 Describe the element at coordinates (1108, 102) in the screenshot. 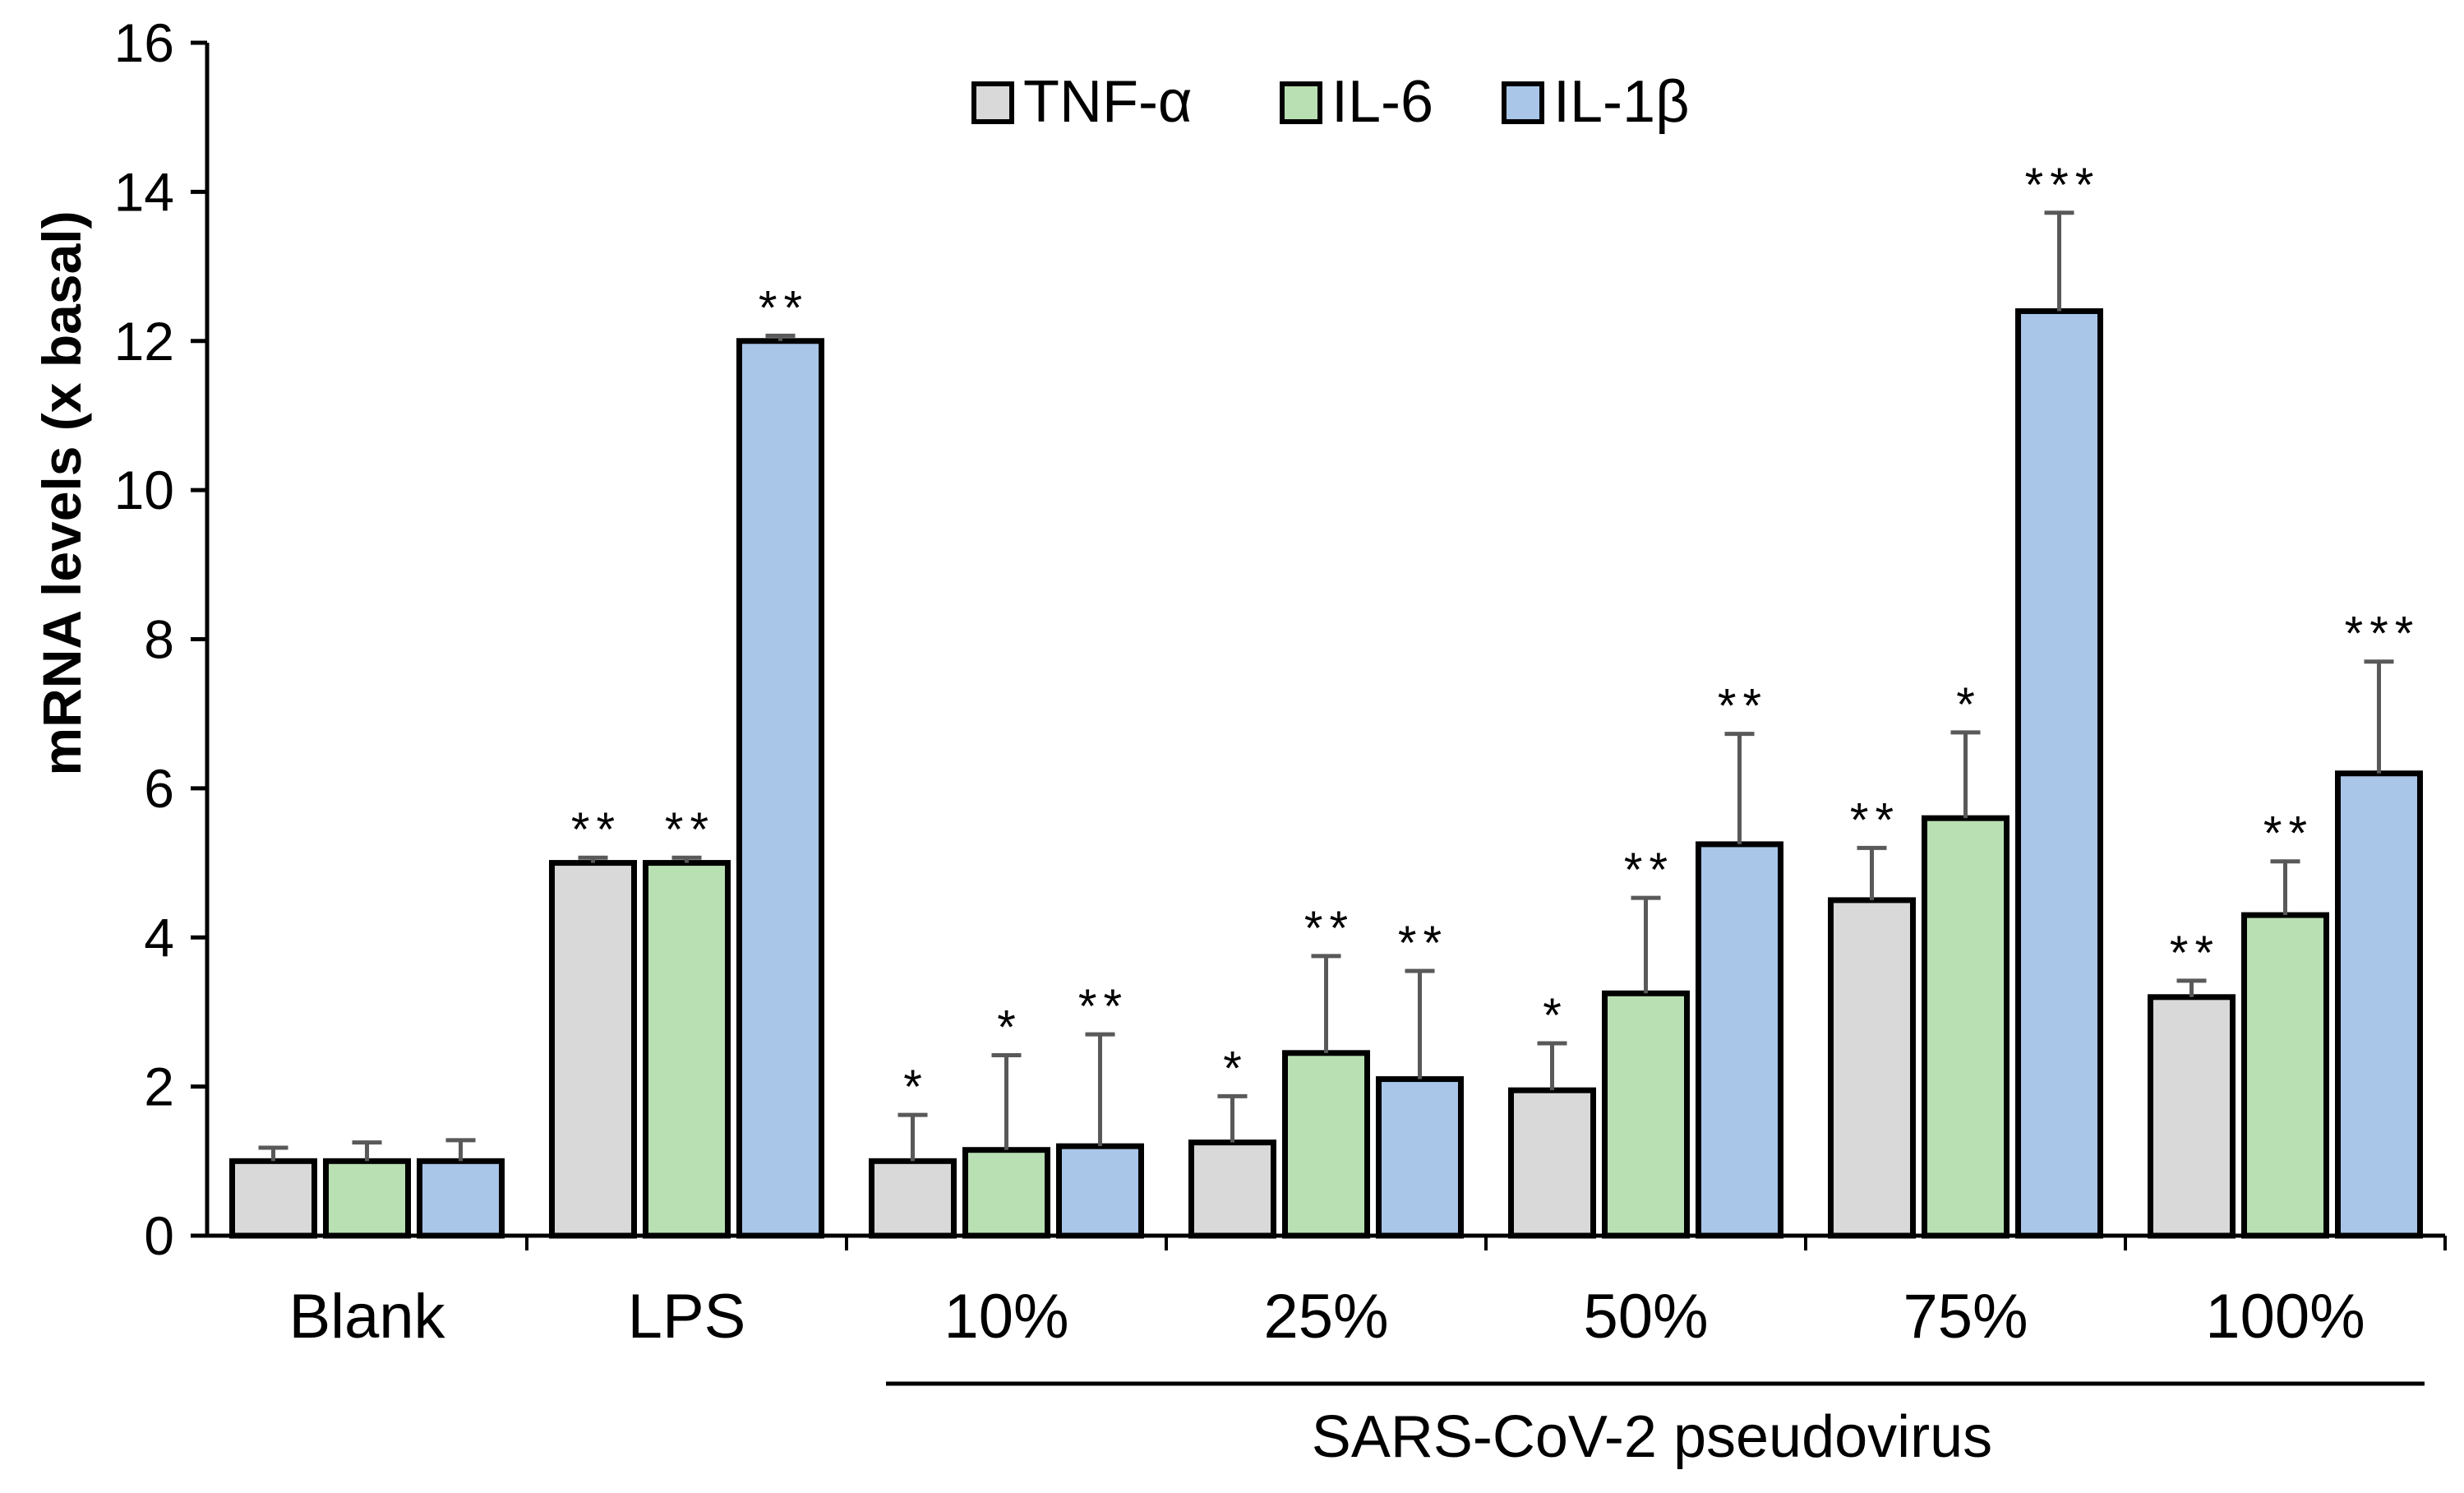

I see `legend-label: TNF-α` at that location.